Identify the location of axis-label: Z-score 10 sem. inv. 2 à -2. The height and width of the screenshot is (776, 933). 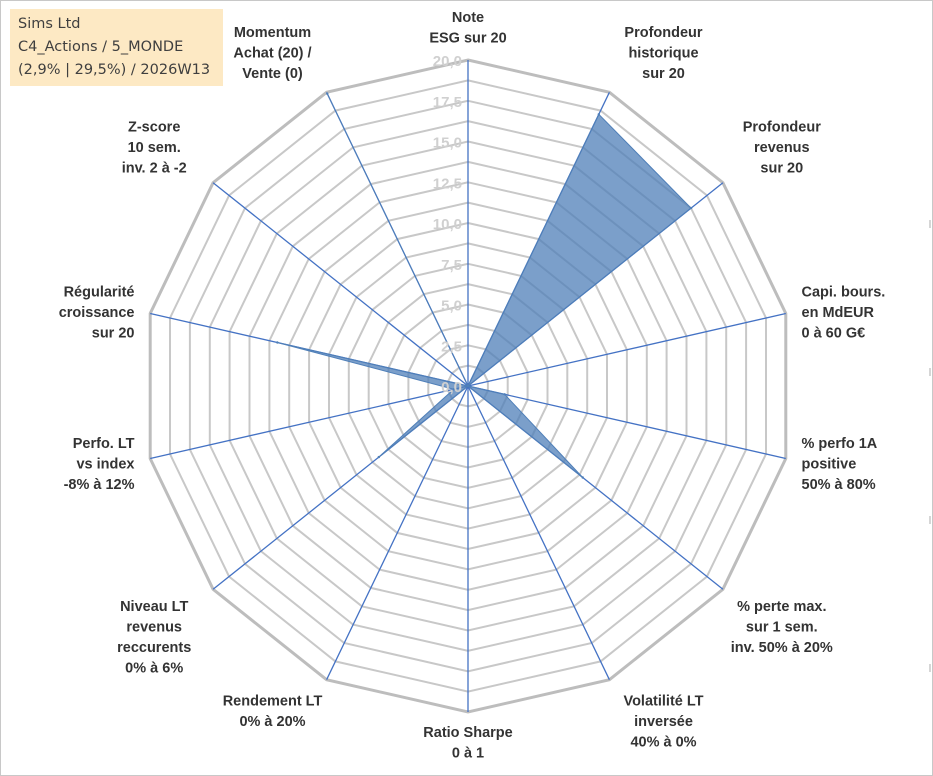
(154, 148).